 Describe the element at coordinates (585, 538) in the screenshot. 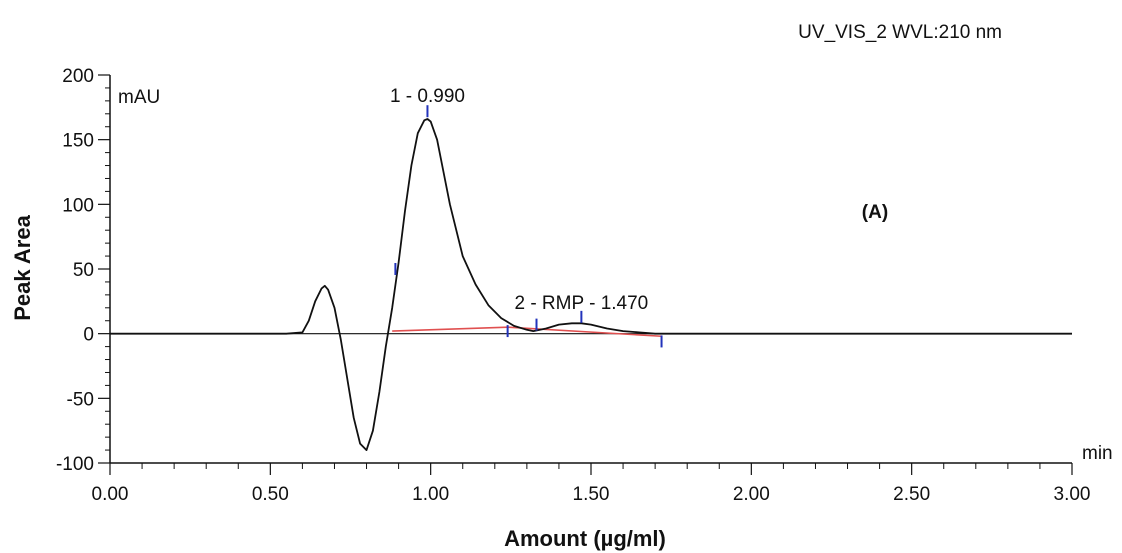

I see `x-axis-title: Amount (µg/ml)` at that location.